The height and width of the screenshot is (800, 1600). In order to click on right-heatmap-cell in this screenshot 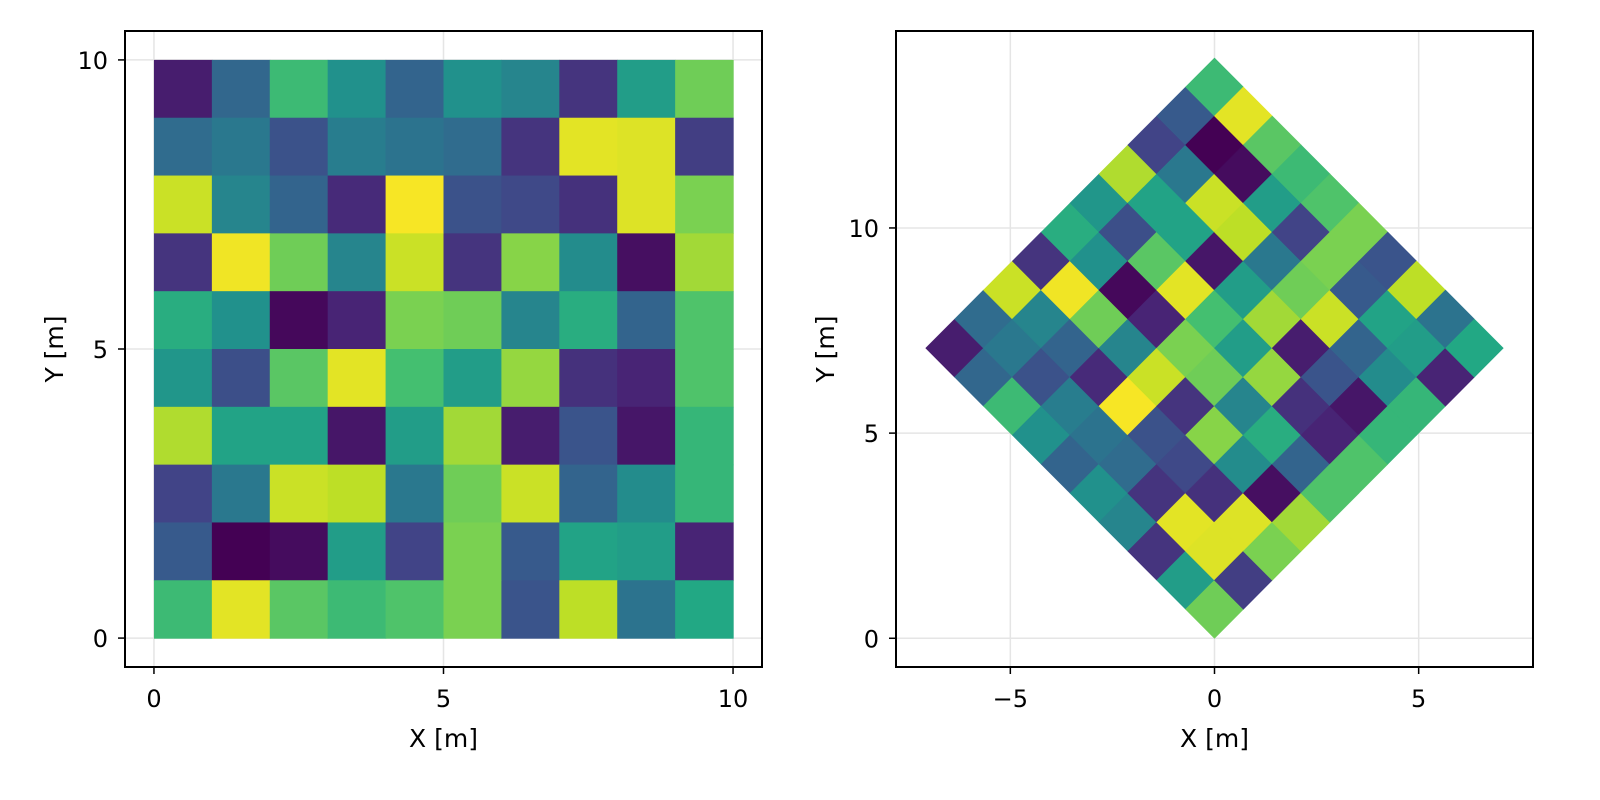, I will do `click(1474, 348)`.